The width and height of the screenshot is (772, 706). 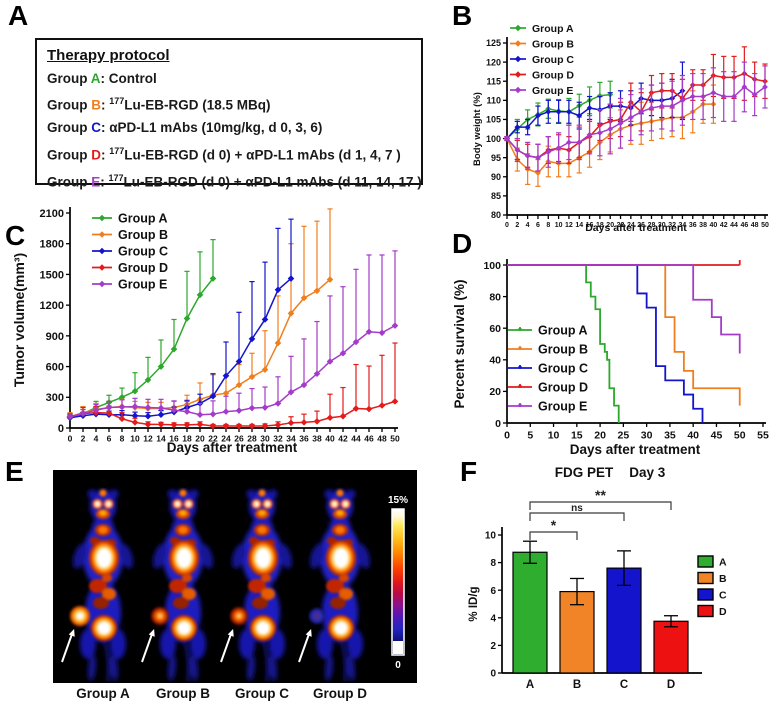 I want to click on svg-text: 46, so click(x=369, y=439).